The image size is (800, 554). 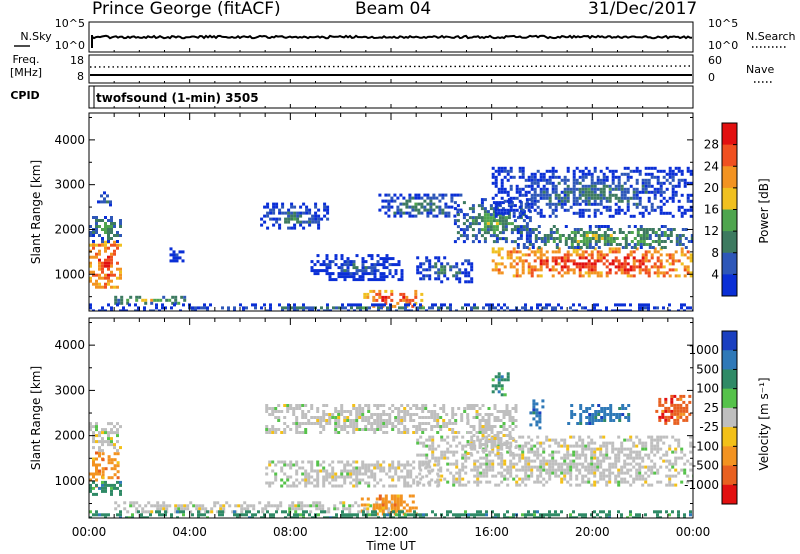 What do you see at coordinates (693, 532) in the screenshot?
I see `x-tick-6: 00:00` at bounding box center [693, 532].